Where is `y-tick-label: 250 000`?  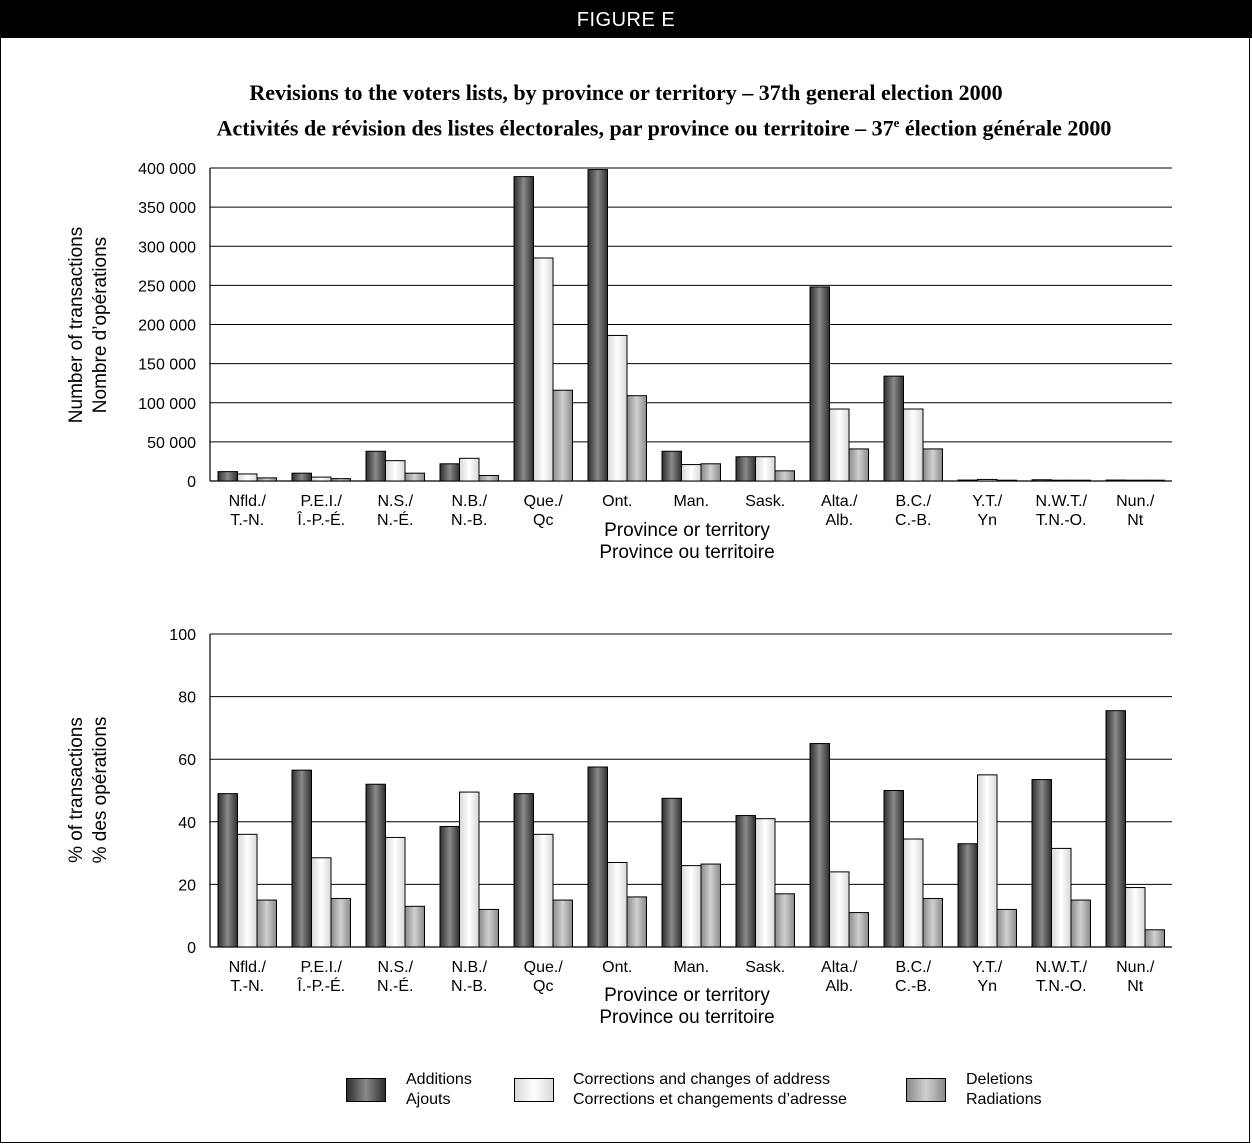 y-tick-label: 250 000 is located at coordinates (167, 286).